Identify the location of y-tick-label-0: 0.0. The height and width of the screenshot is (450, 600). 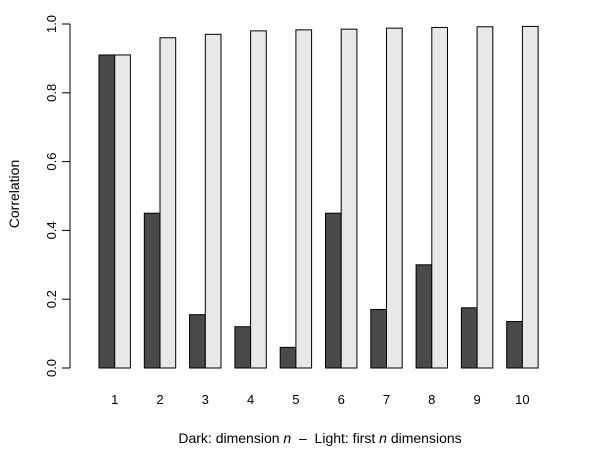
(51, 368).